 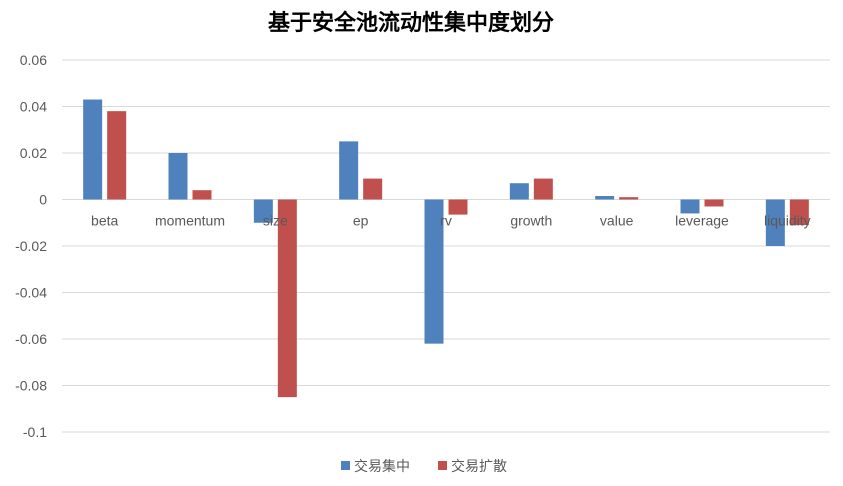 I want to click on y-tick-label: -0.02, so click(x=31, y=246).